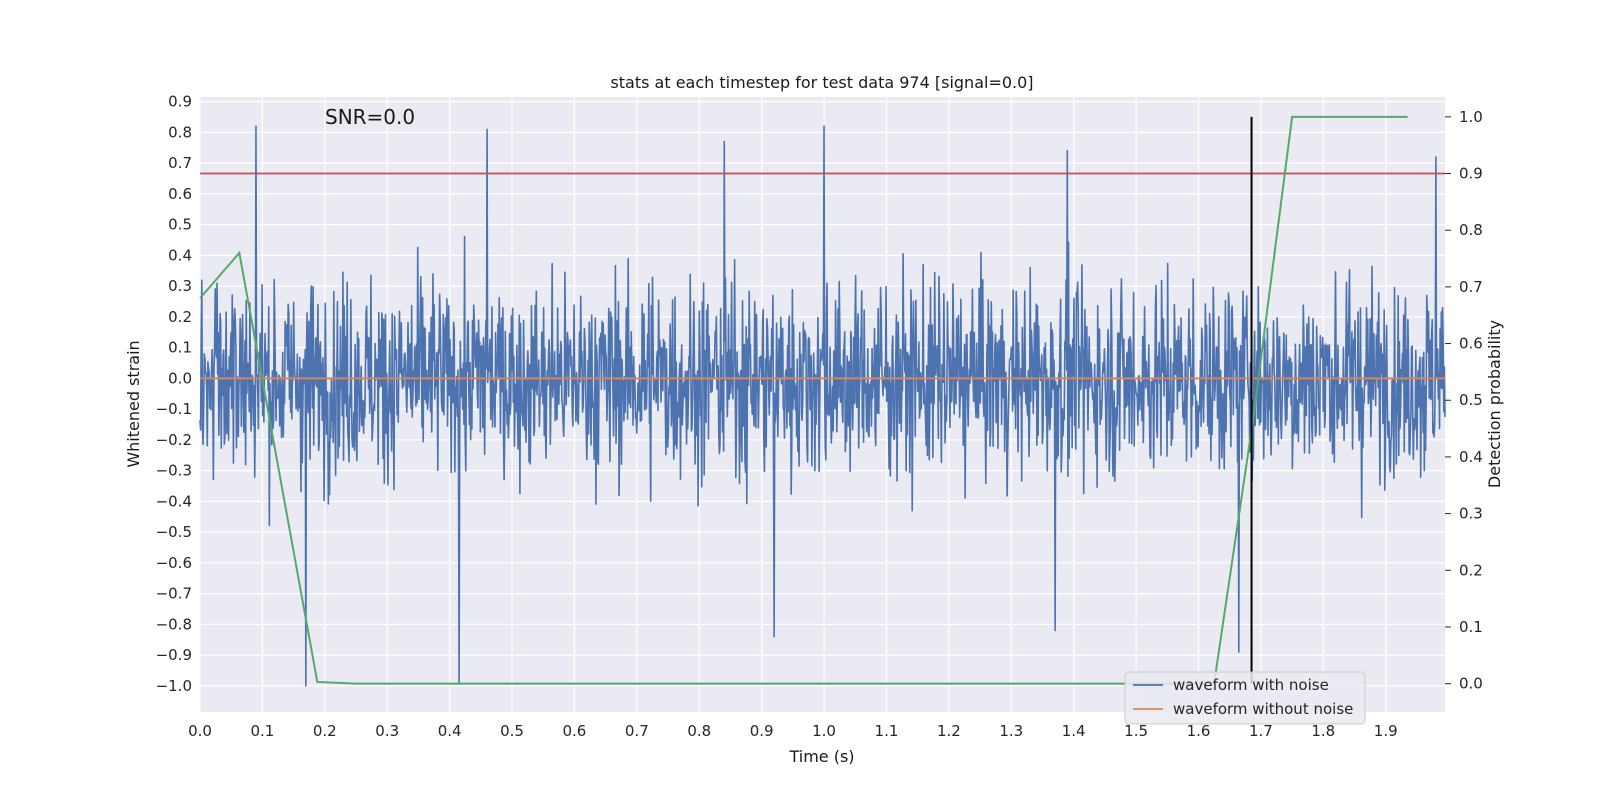  What do you see at coordinates (887, 731) in the screenshot?
I see `x-tick-label: 1.1` at bounding box center [887, 731].